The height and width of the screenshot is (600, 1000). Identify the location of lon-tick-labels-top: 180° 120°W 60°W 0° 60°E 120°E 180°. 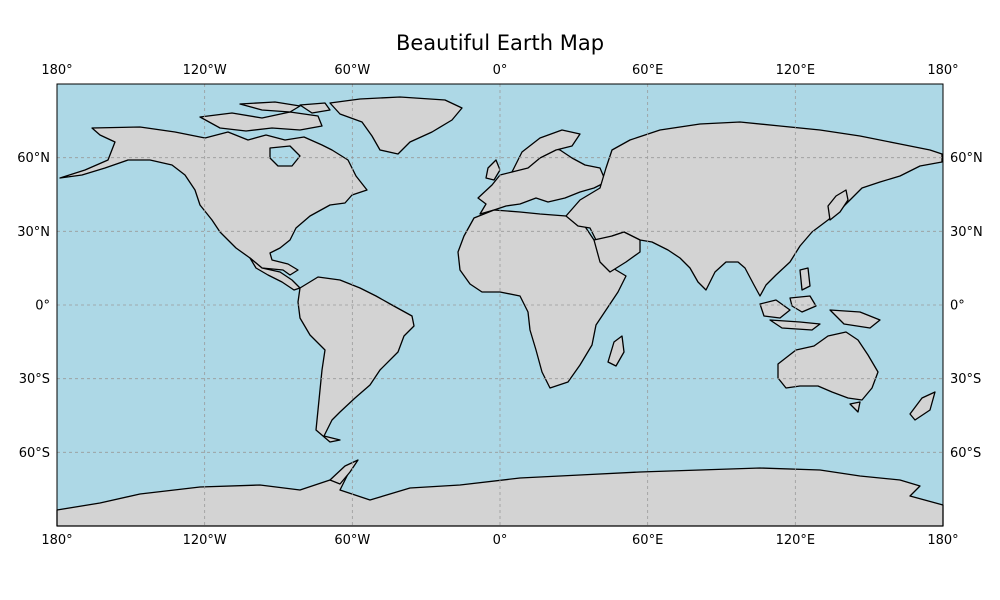
(499, 70).